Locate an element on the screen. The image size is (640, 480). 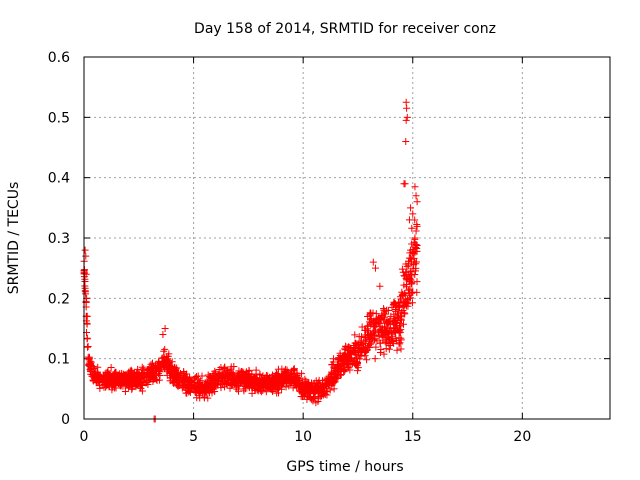
y-axis-label: SRMTID / TECUs is located at coordinates (14, 238).